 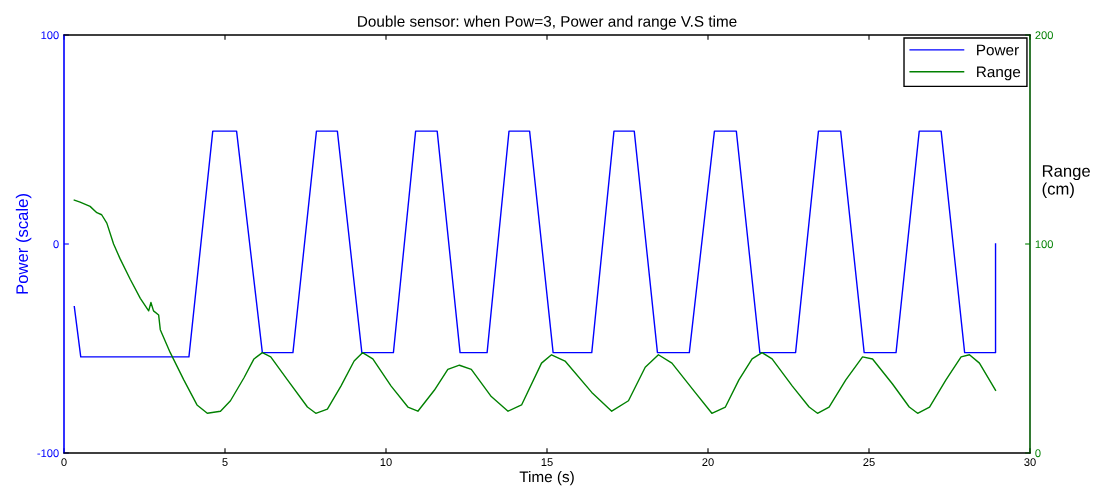 What do you see at coordinates (1044, 35) in the screenshot?
I see `y2-tick-label: 200` at bounding box center [1044, 35].